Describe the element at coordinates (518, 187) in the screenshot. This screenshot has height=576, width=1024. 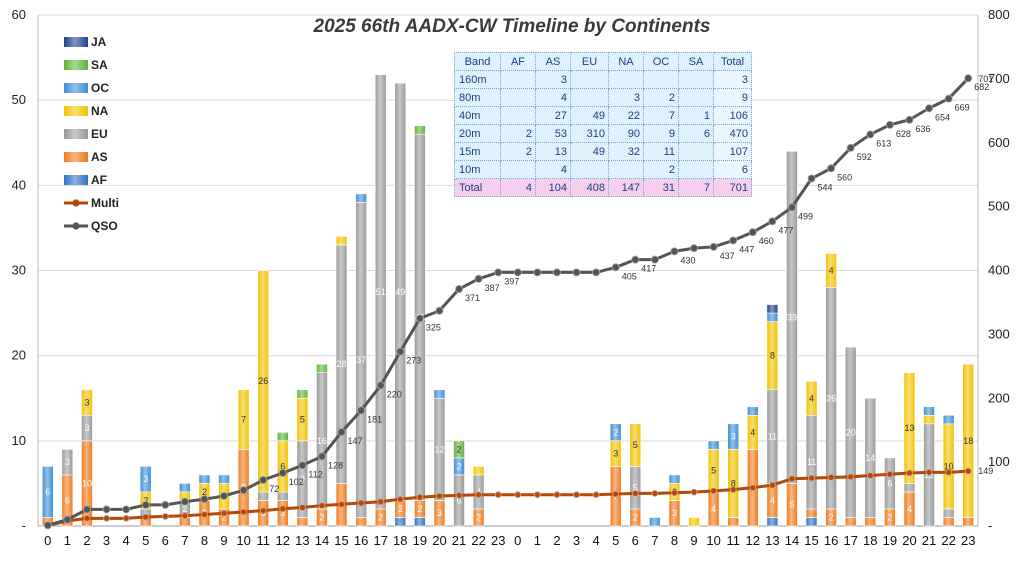
I see `table-cell: 4` at that location.